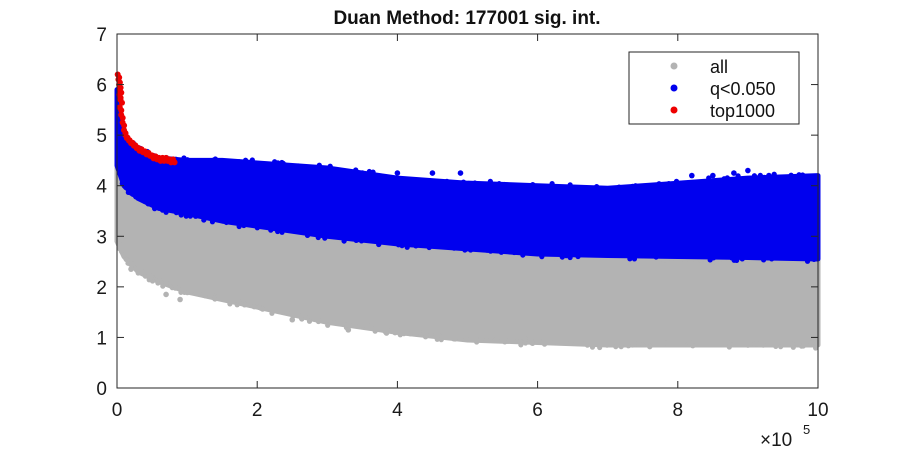 Image resolution: width=900 pixels, height=450 pixels. I want to click on legend-label-top1000: top1000, so click(742, 111).